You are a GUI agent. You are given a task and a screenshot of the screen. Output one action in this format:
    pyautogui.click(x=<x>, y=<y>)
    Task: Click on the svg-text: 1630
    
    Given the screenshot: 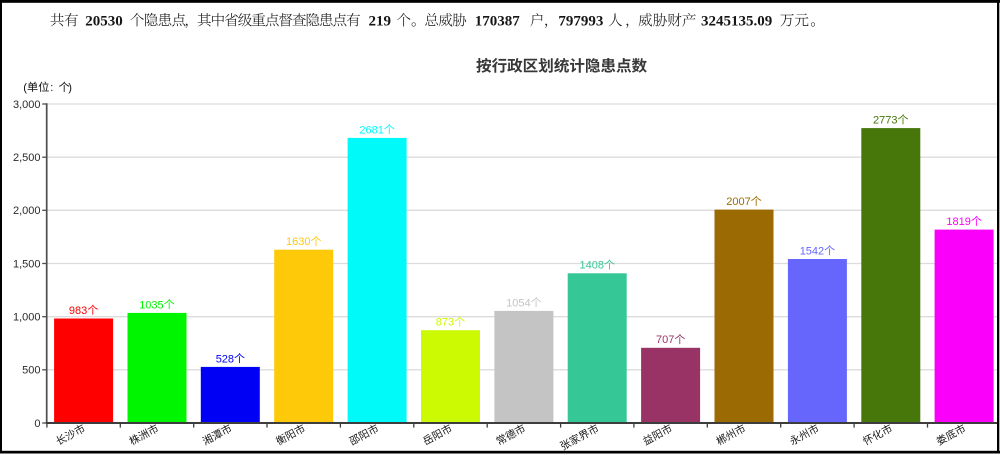 What is the action you would take?
    pyautogui.click(x=298, y=242)
    